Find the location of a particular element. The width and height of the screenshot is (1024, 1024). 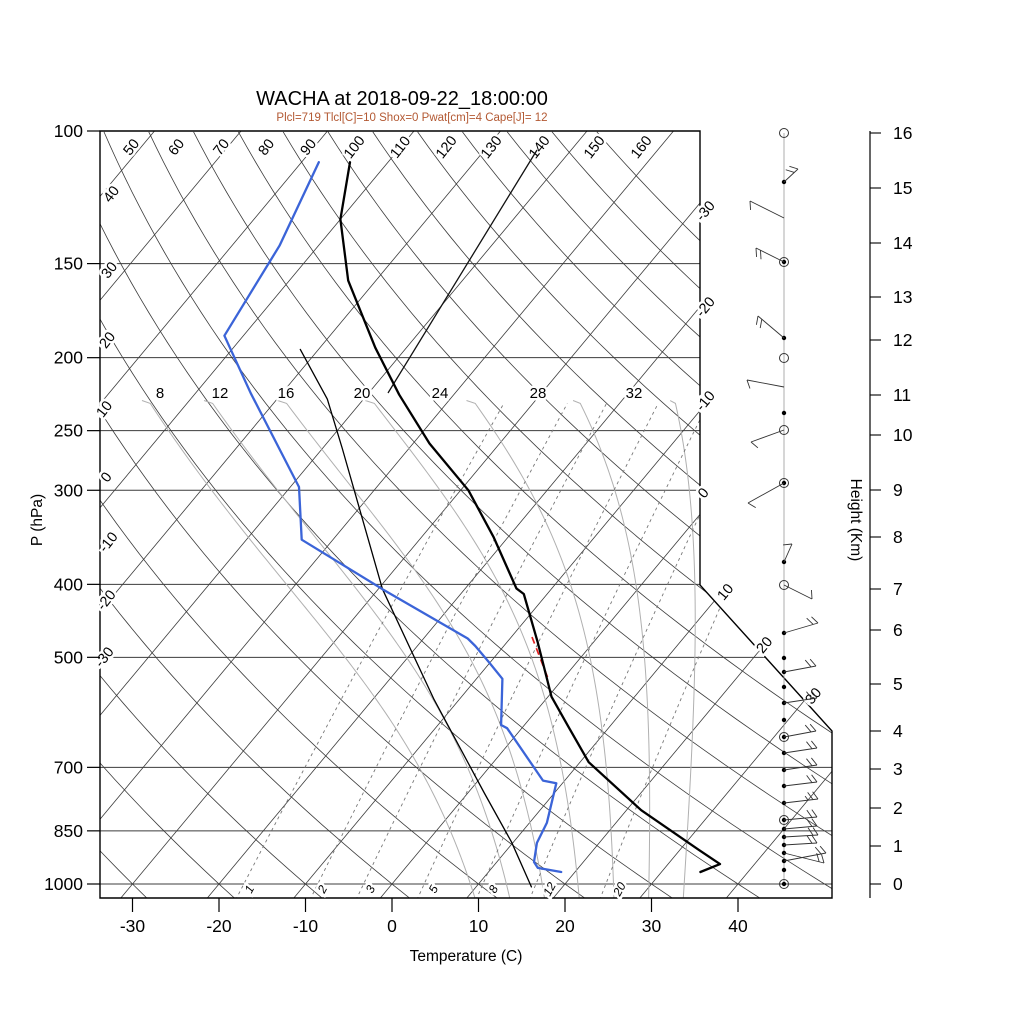

height-tick-label: 13 is located at coordinates (902, 297).